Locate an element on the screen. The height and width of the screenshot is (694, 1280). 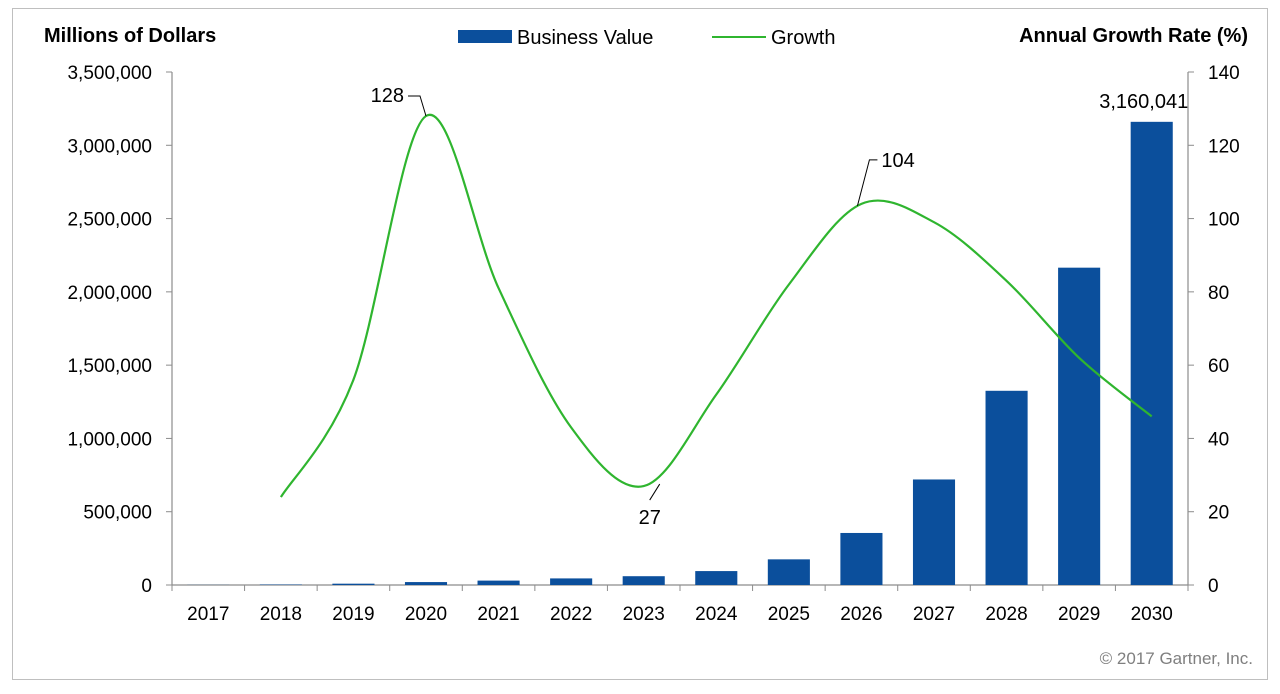
annotation-bar-2030: 3,160,041 is located at coordinates (1143, 102).